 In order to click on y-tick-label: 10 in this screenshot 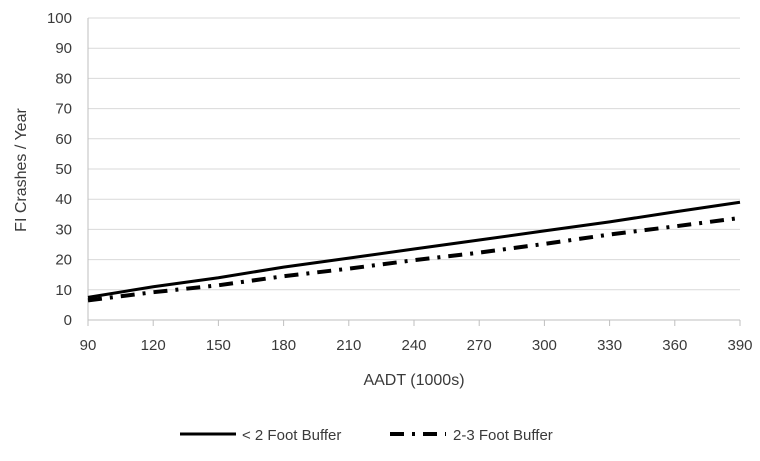, I will do `click(63, 290)`.